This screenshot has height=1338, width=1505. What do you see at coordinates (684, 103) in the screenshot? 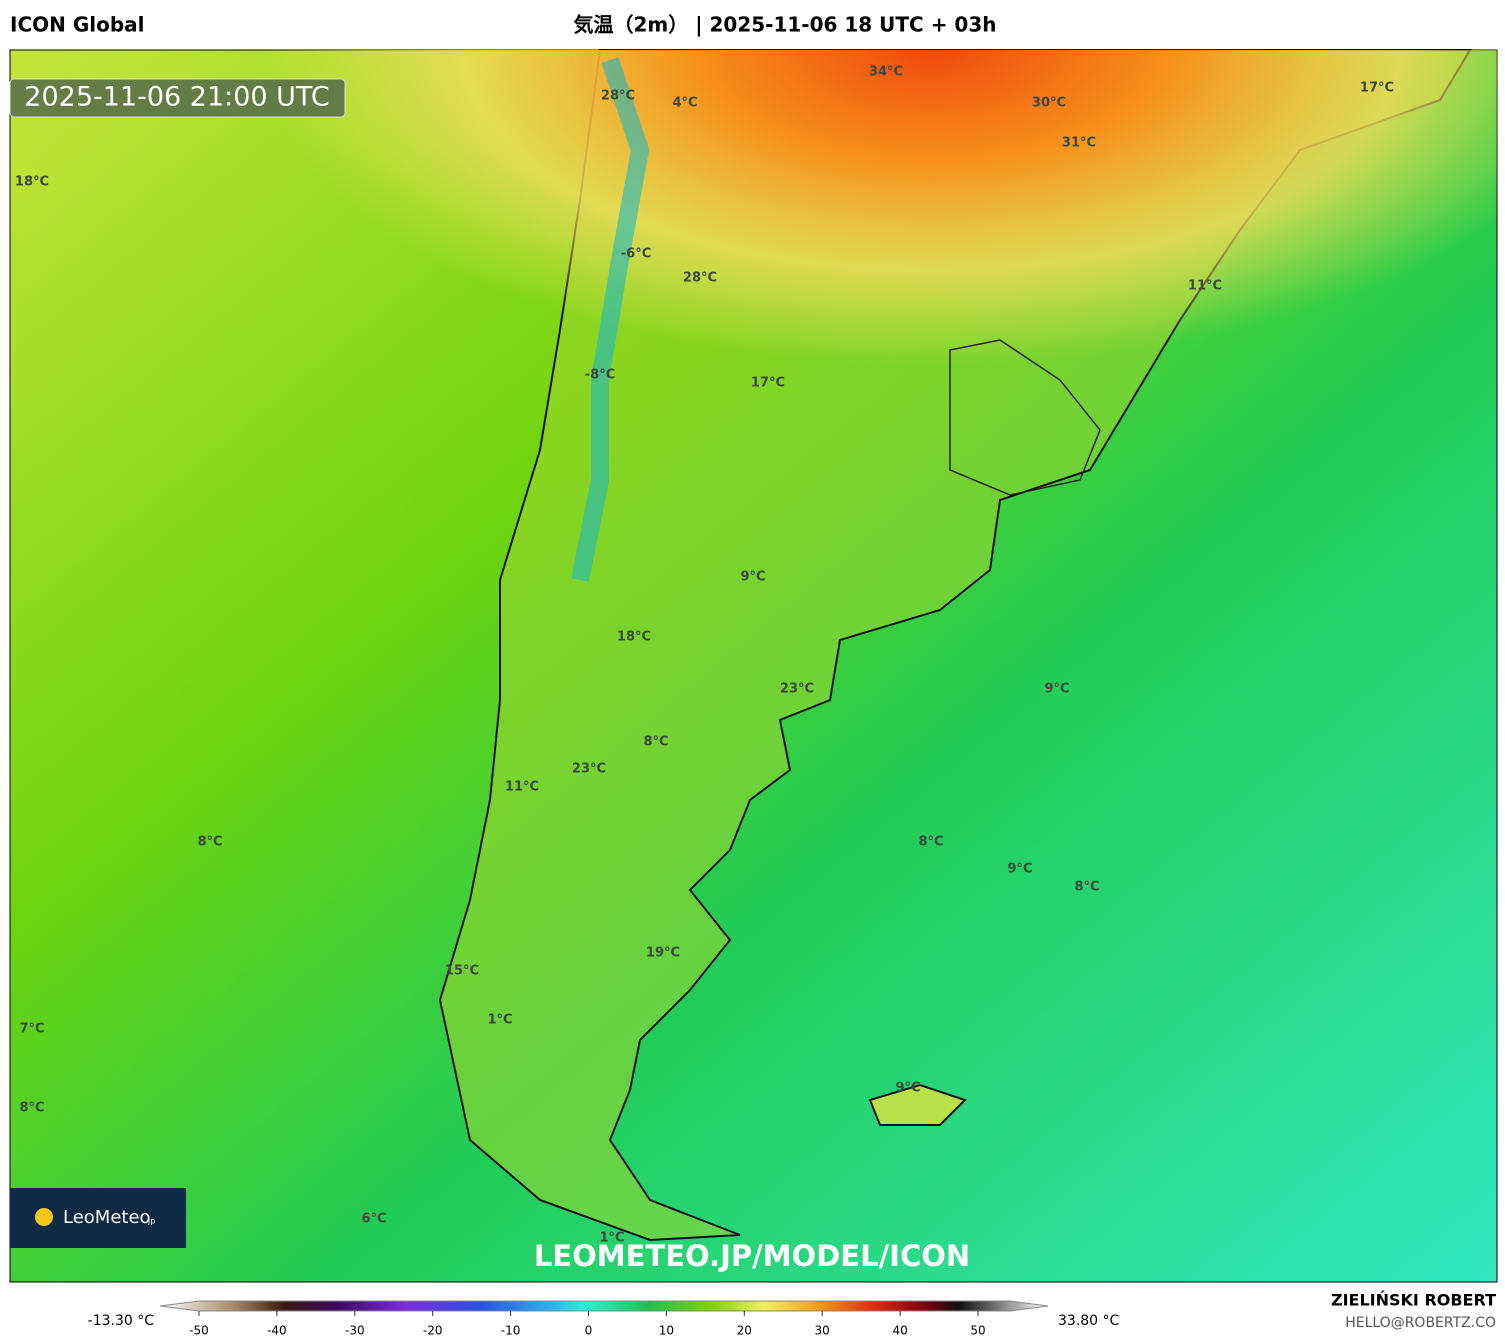
I see `temperature-label: 4°C` at bounding box center [684, 103].